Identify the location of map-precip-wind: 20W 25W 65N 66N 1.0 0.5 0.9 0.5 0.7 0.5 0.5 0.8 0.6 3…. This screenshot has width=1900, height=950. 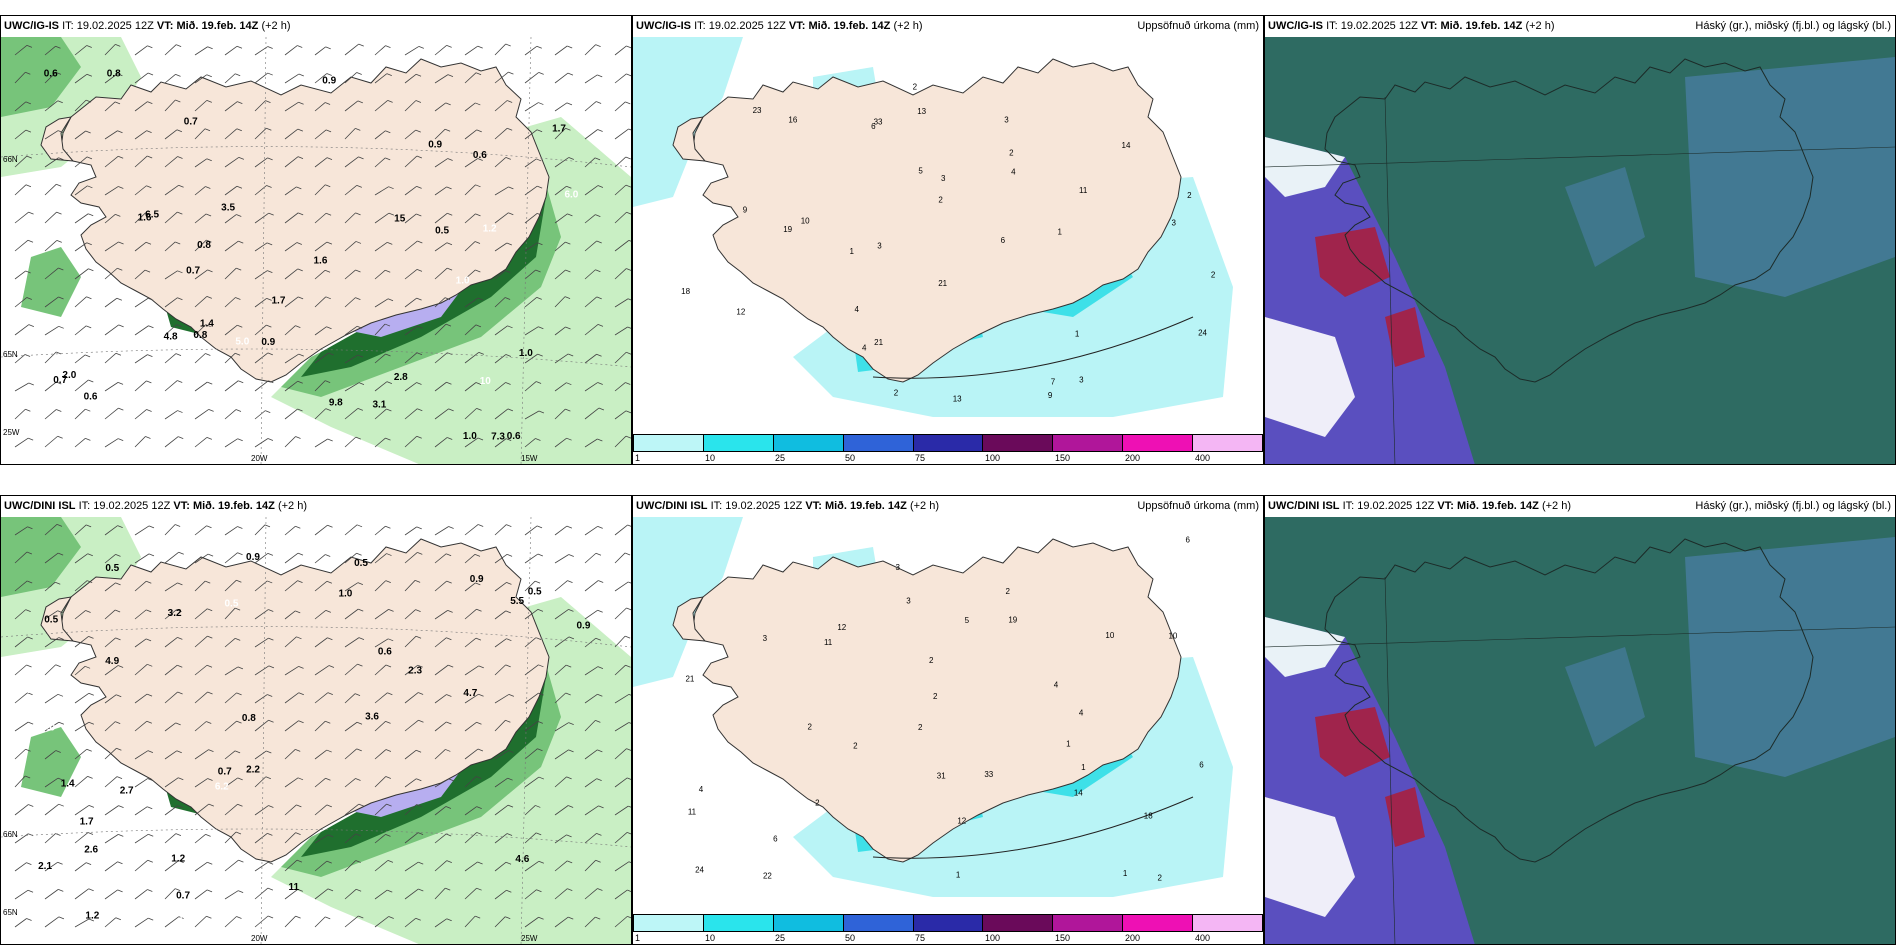
(316, 730).